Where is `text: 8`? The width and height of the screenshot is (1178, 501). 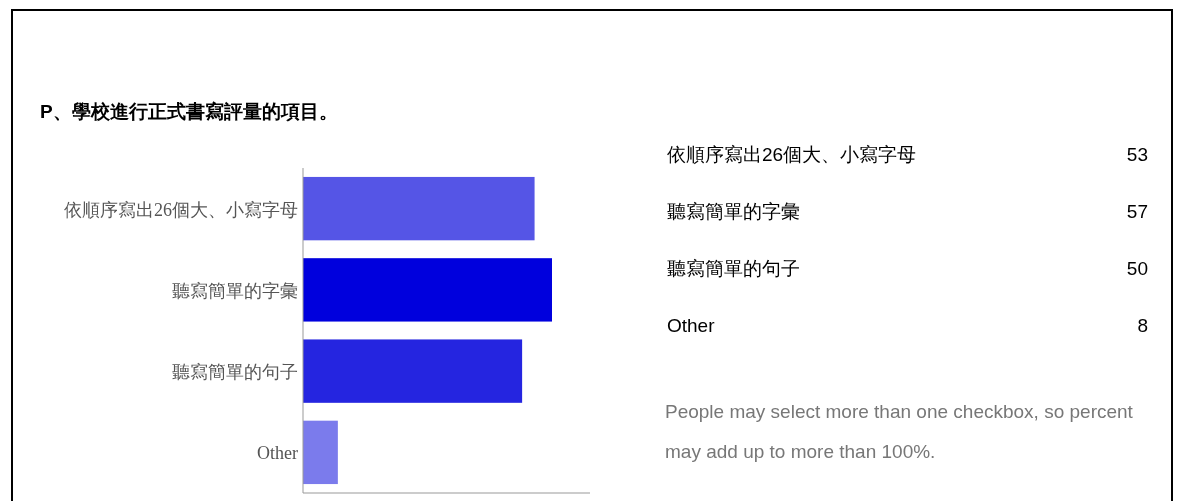
text: 8 is located at coordinates (1142, 325).